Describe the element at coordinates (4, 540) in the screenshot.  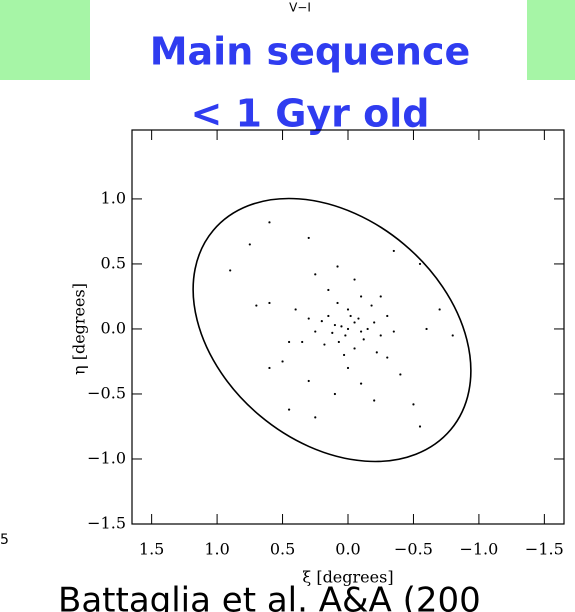
I see `fragment: 5` at that location.